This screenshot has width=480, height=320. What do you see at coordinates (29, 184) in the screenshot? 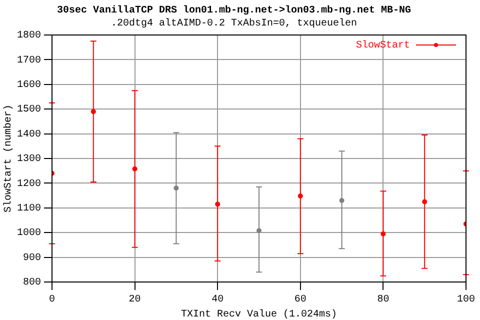
I see `y-tick-label: 1200` at bounding box center [29, 184].